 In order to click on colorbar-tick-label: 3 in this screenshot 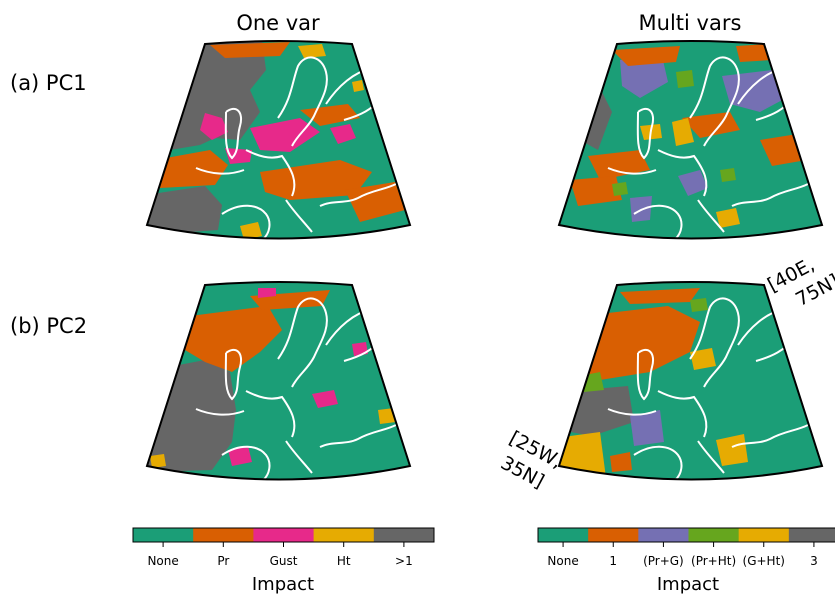, I will do `click(814, 561)`.